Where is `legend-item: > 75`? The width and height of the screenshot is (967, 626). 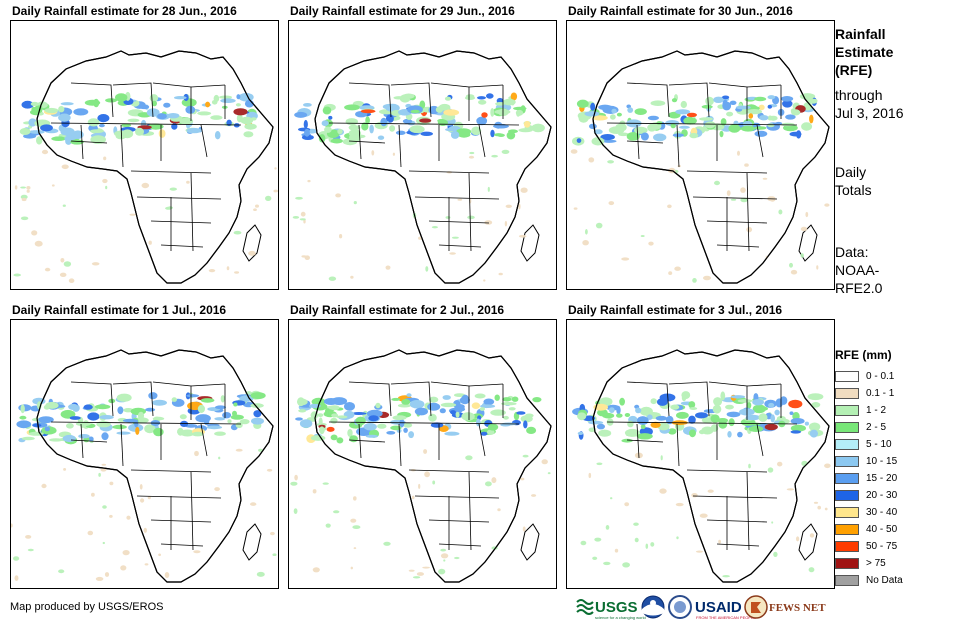
legend-item: > 75 is located at coordinates (869, 563).